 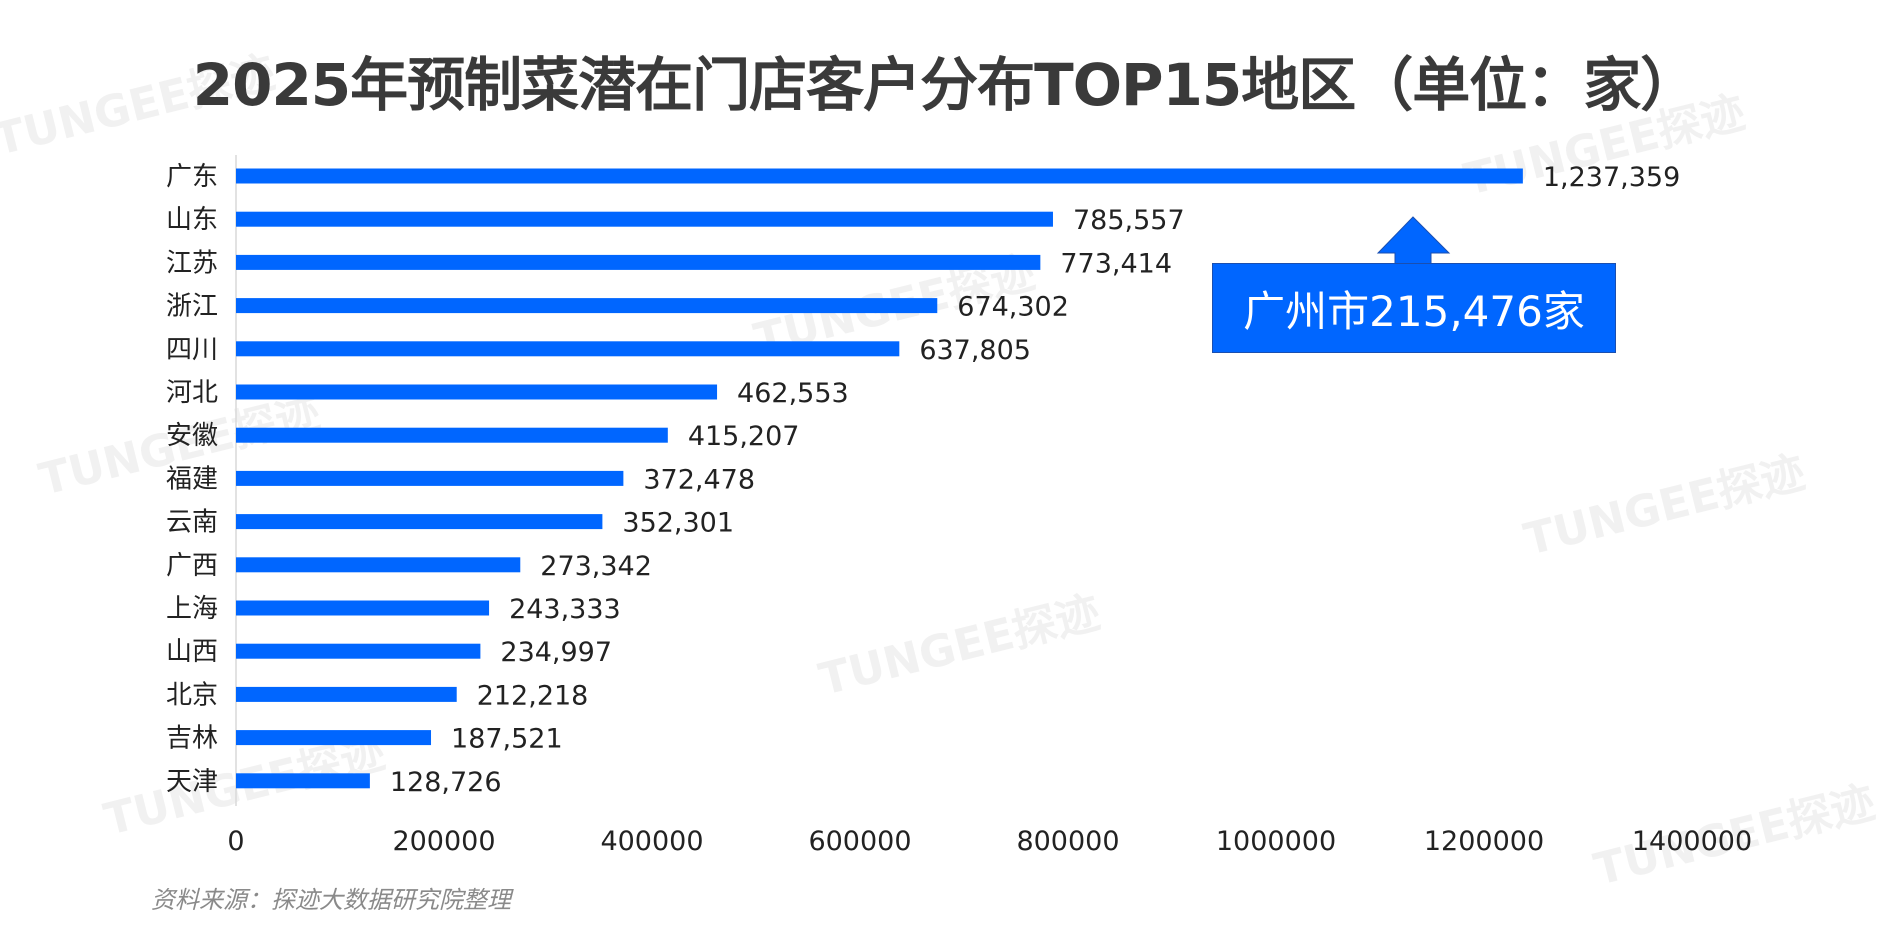 I want to click on value-label: 415,207, so click(x=744, y=436).